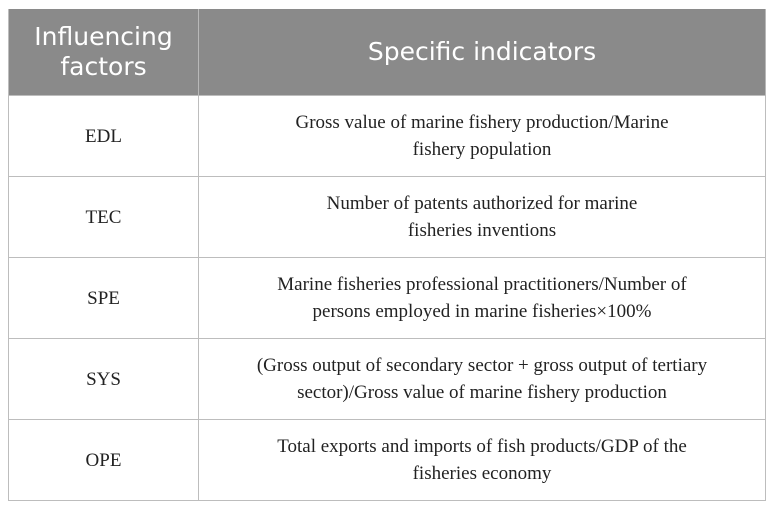 Image resolution: width=772 pixels, height=513 pixels. Describe the element at coordinates (103, 460) in the screenshot. I see `factor-cell: OPE` at that location.